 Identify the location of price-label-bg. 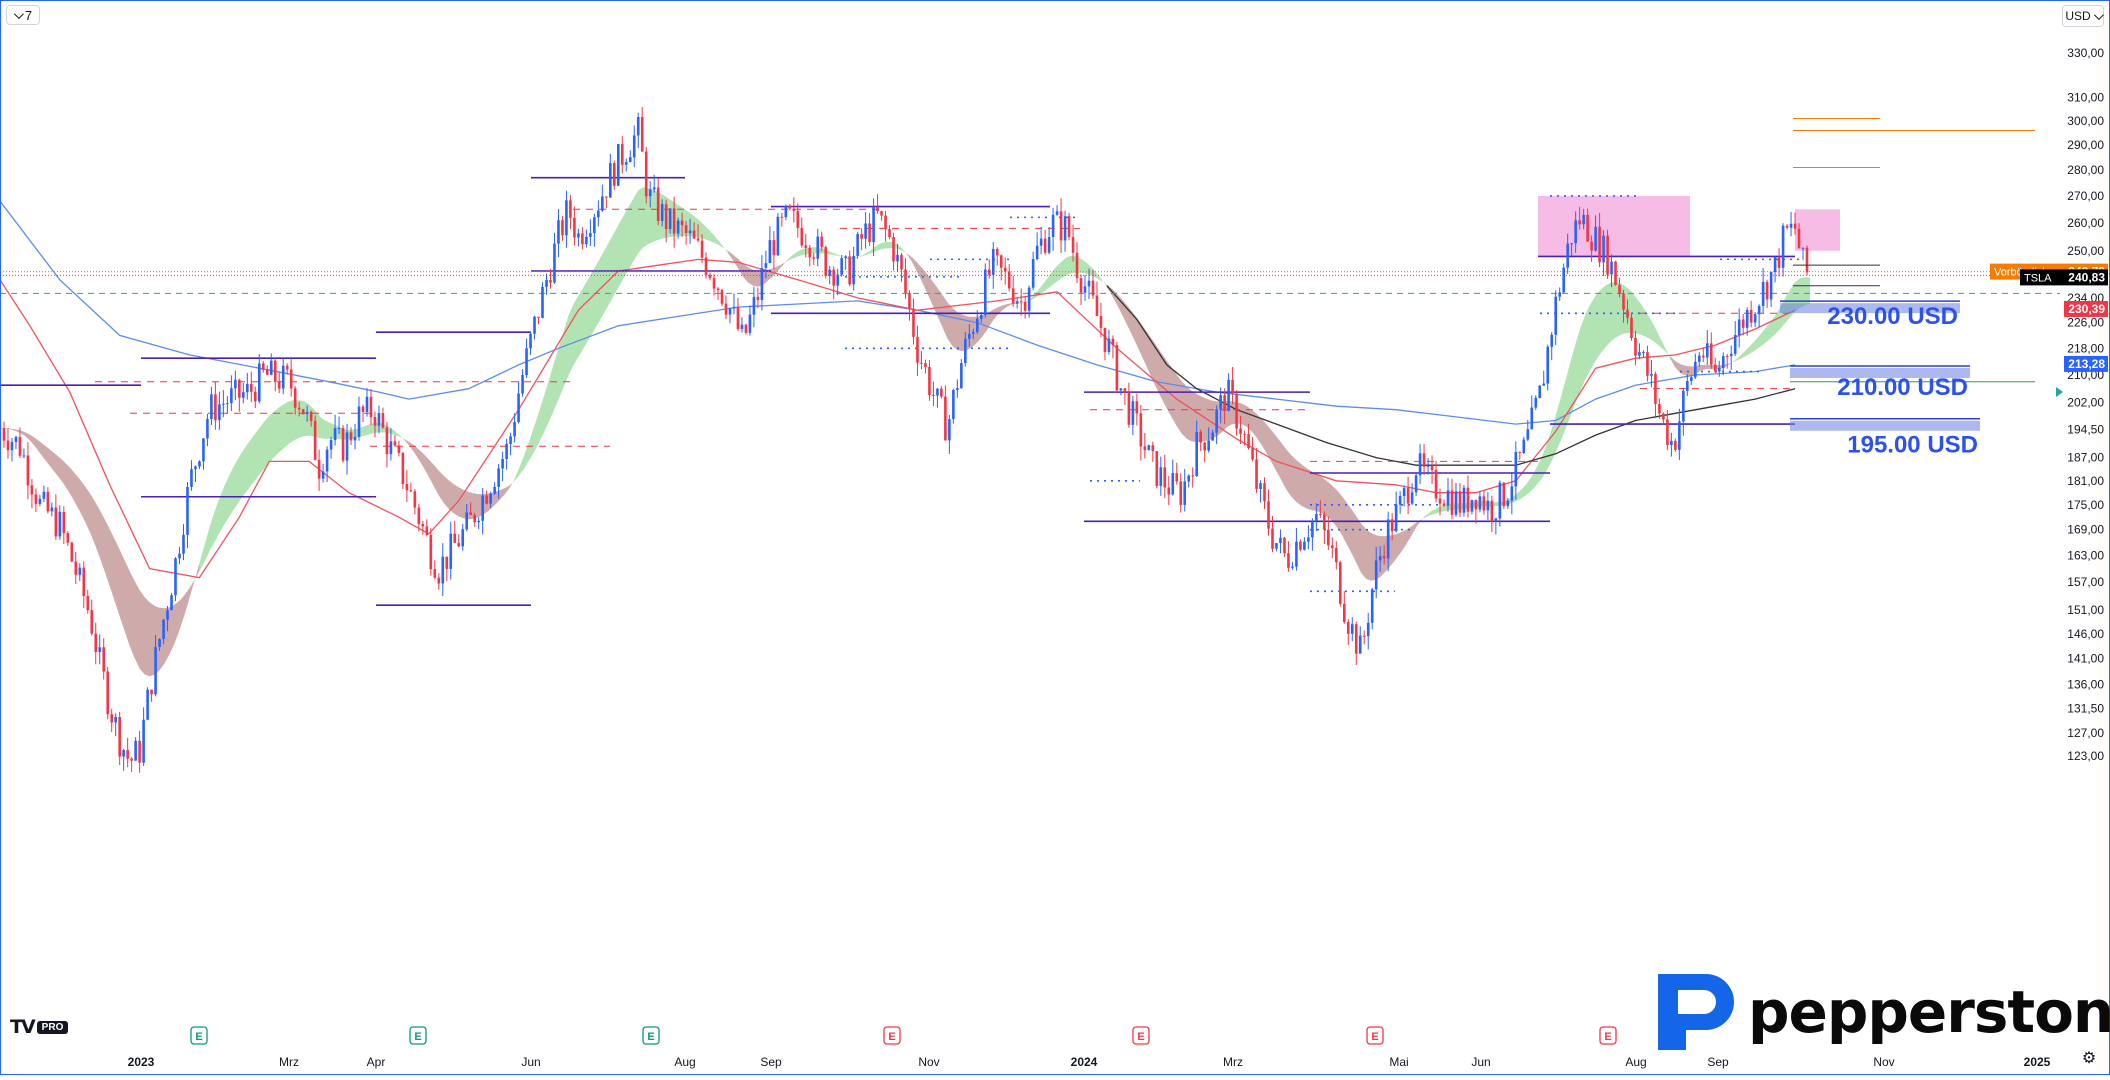
(2086, 363).